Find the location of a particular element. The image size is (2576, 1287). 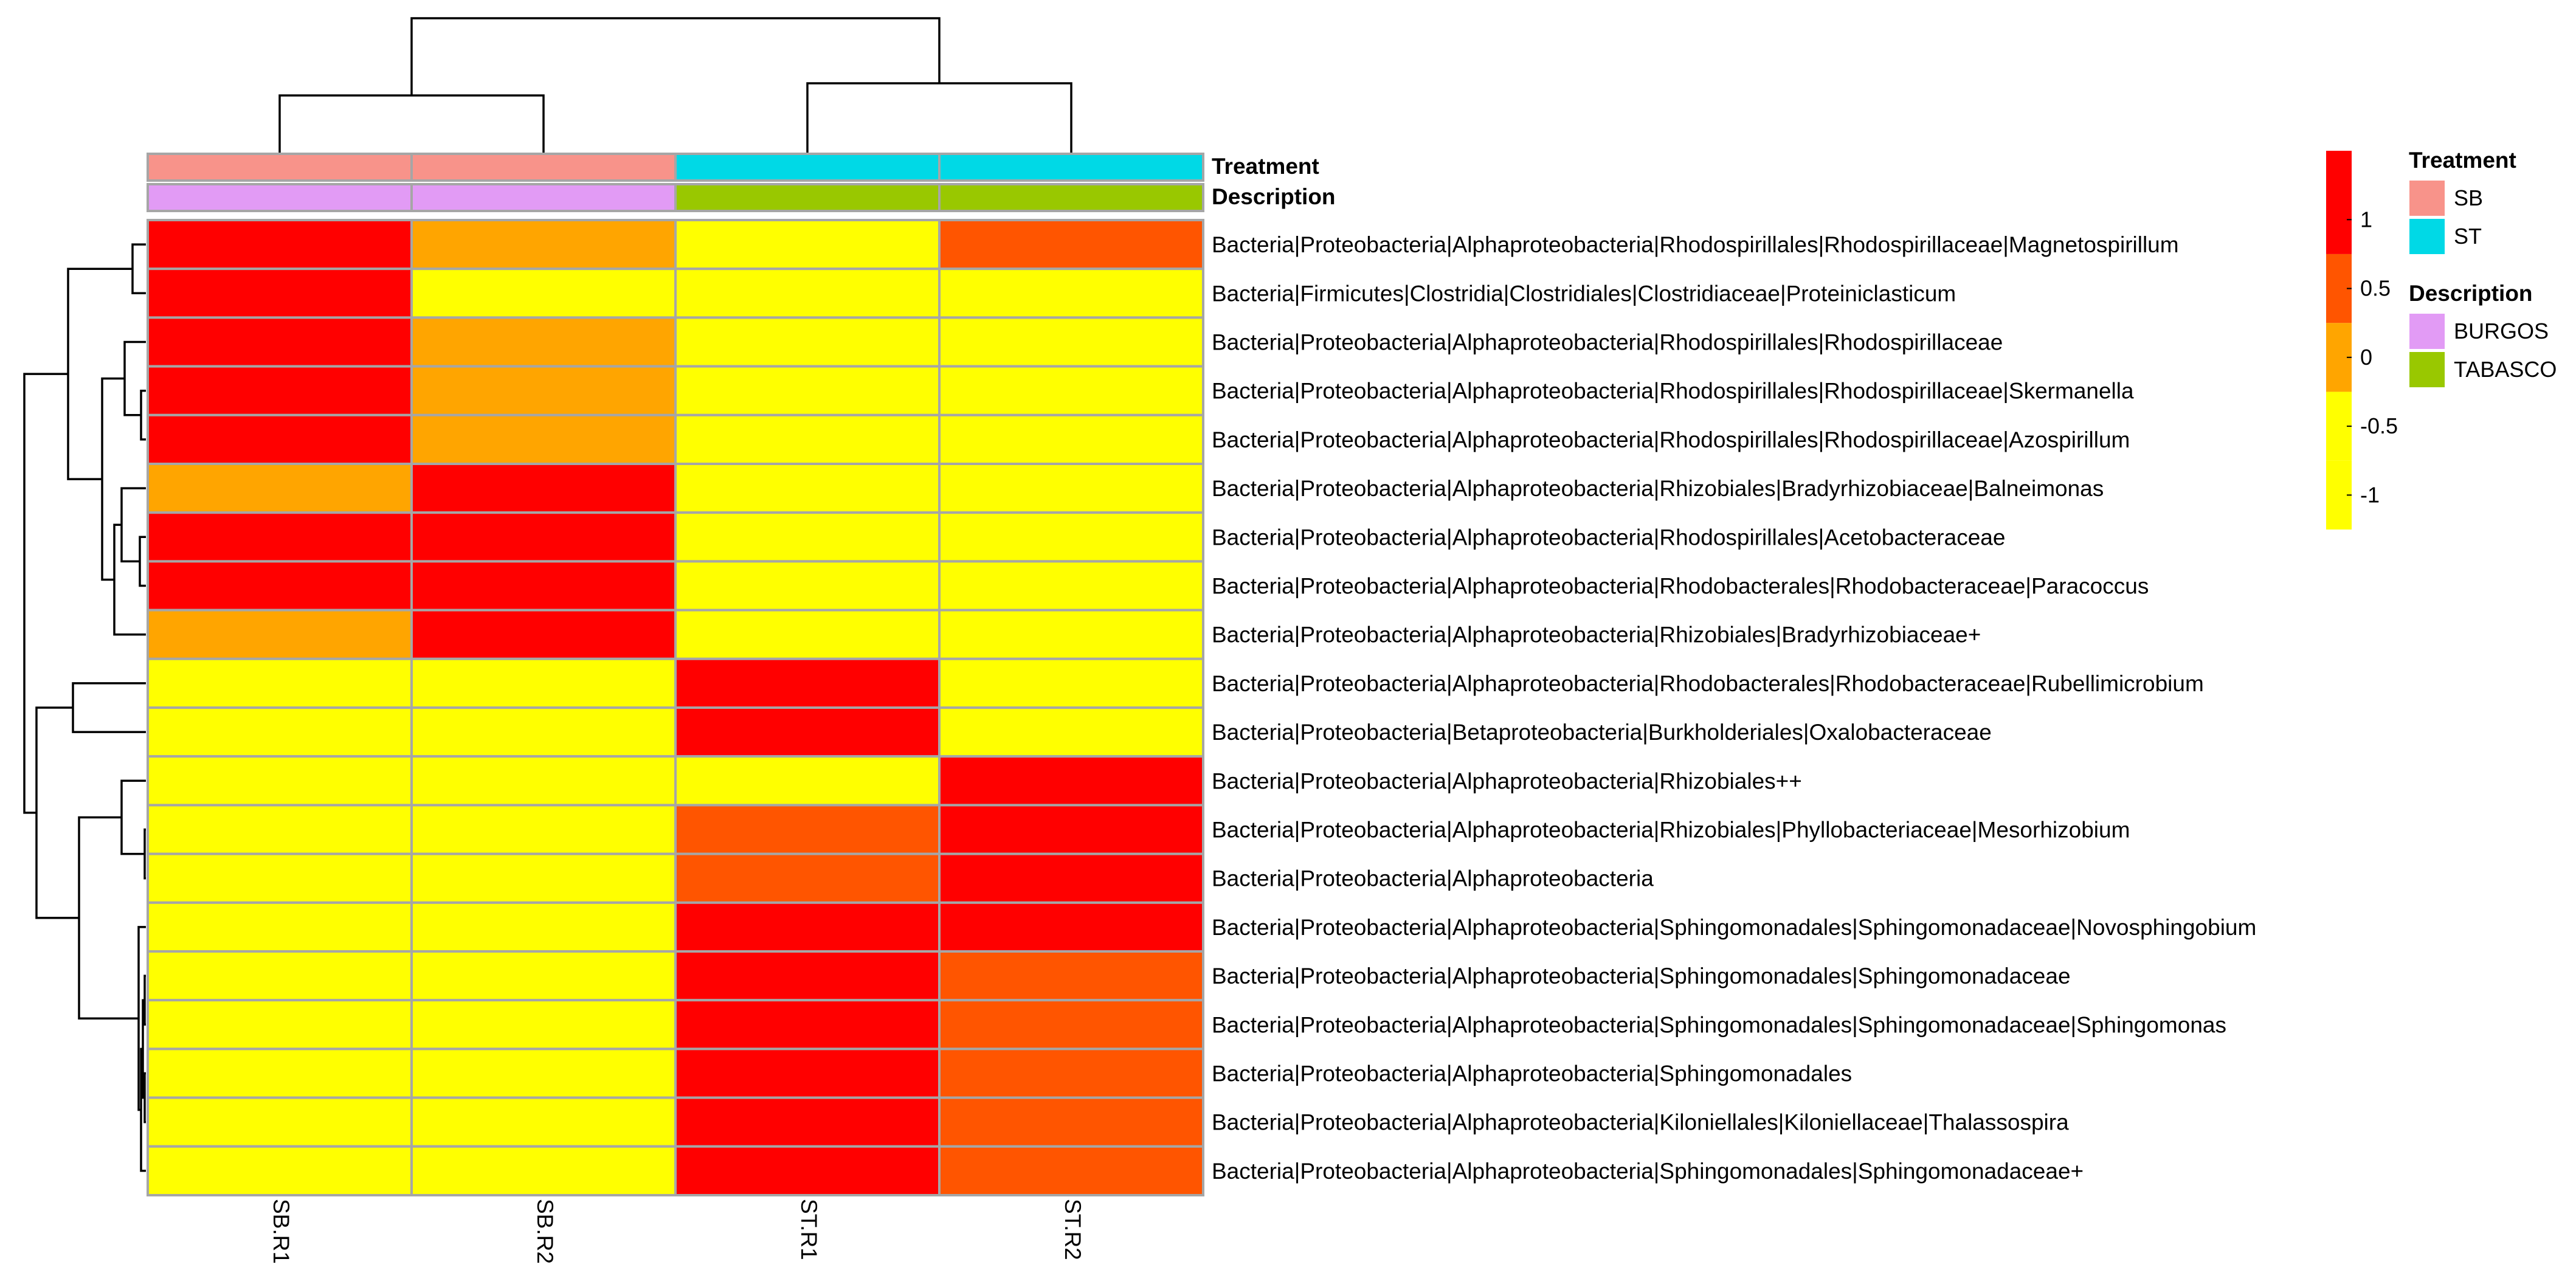

annotation-title-treatment: Treatment is located at coordinates (1265, 167).